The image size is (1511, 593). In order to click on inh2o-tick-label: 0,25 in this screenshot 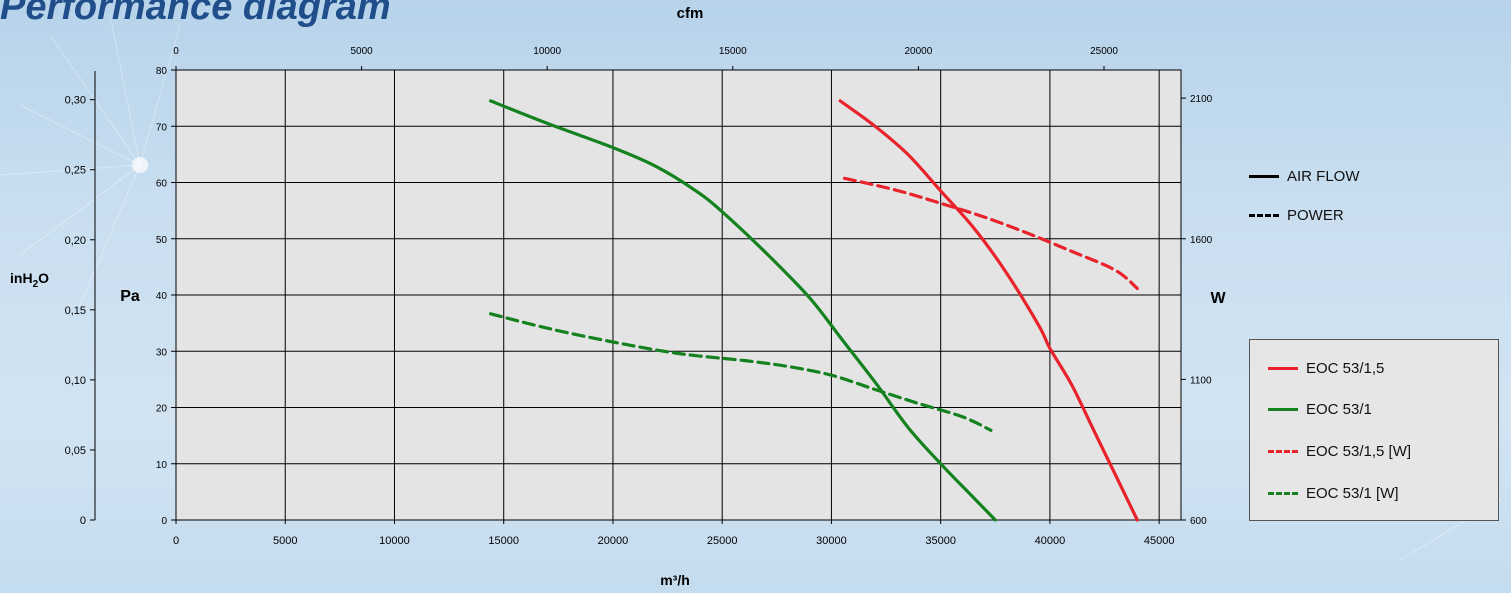, I will do `click(75, 171)`.